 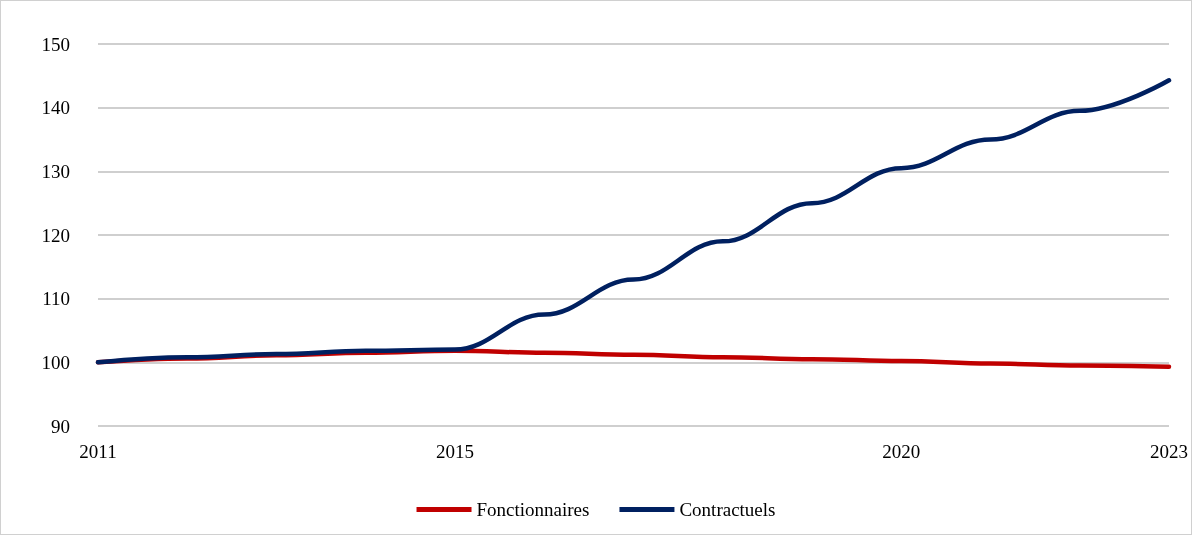 I want to click on x-tick-label: 2020, so click(x=901, y=451).